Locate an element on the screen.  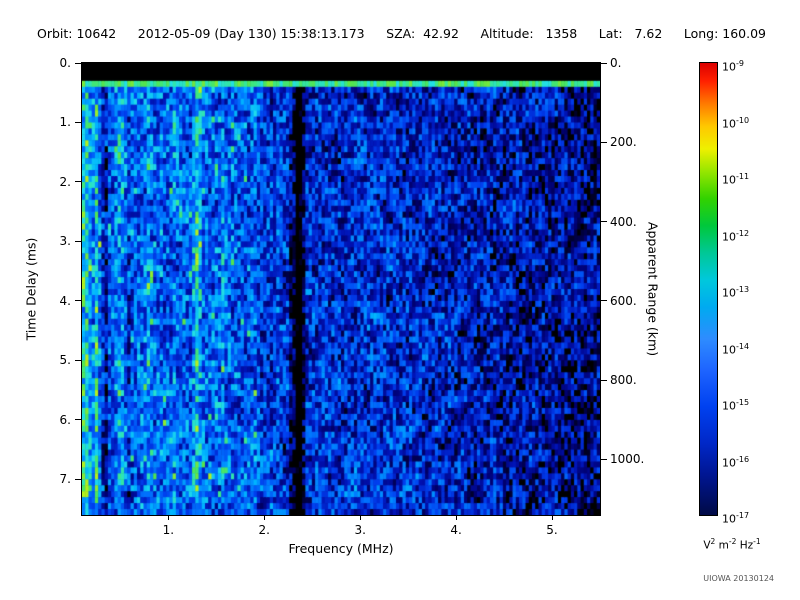
y-tick-label: 0. is located at coordinates (65, 63).